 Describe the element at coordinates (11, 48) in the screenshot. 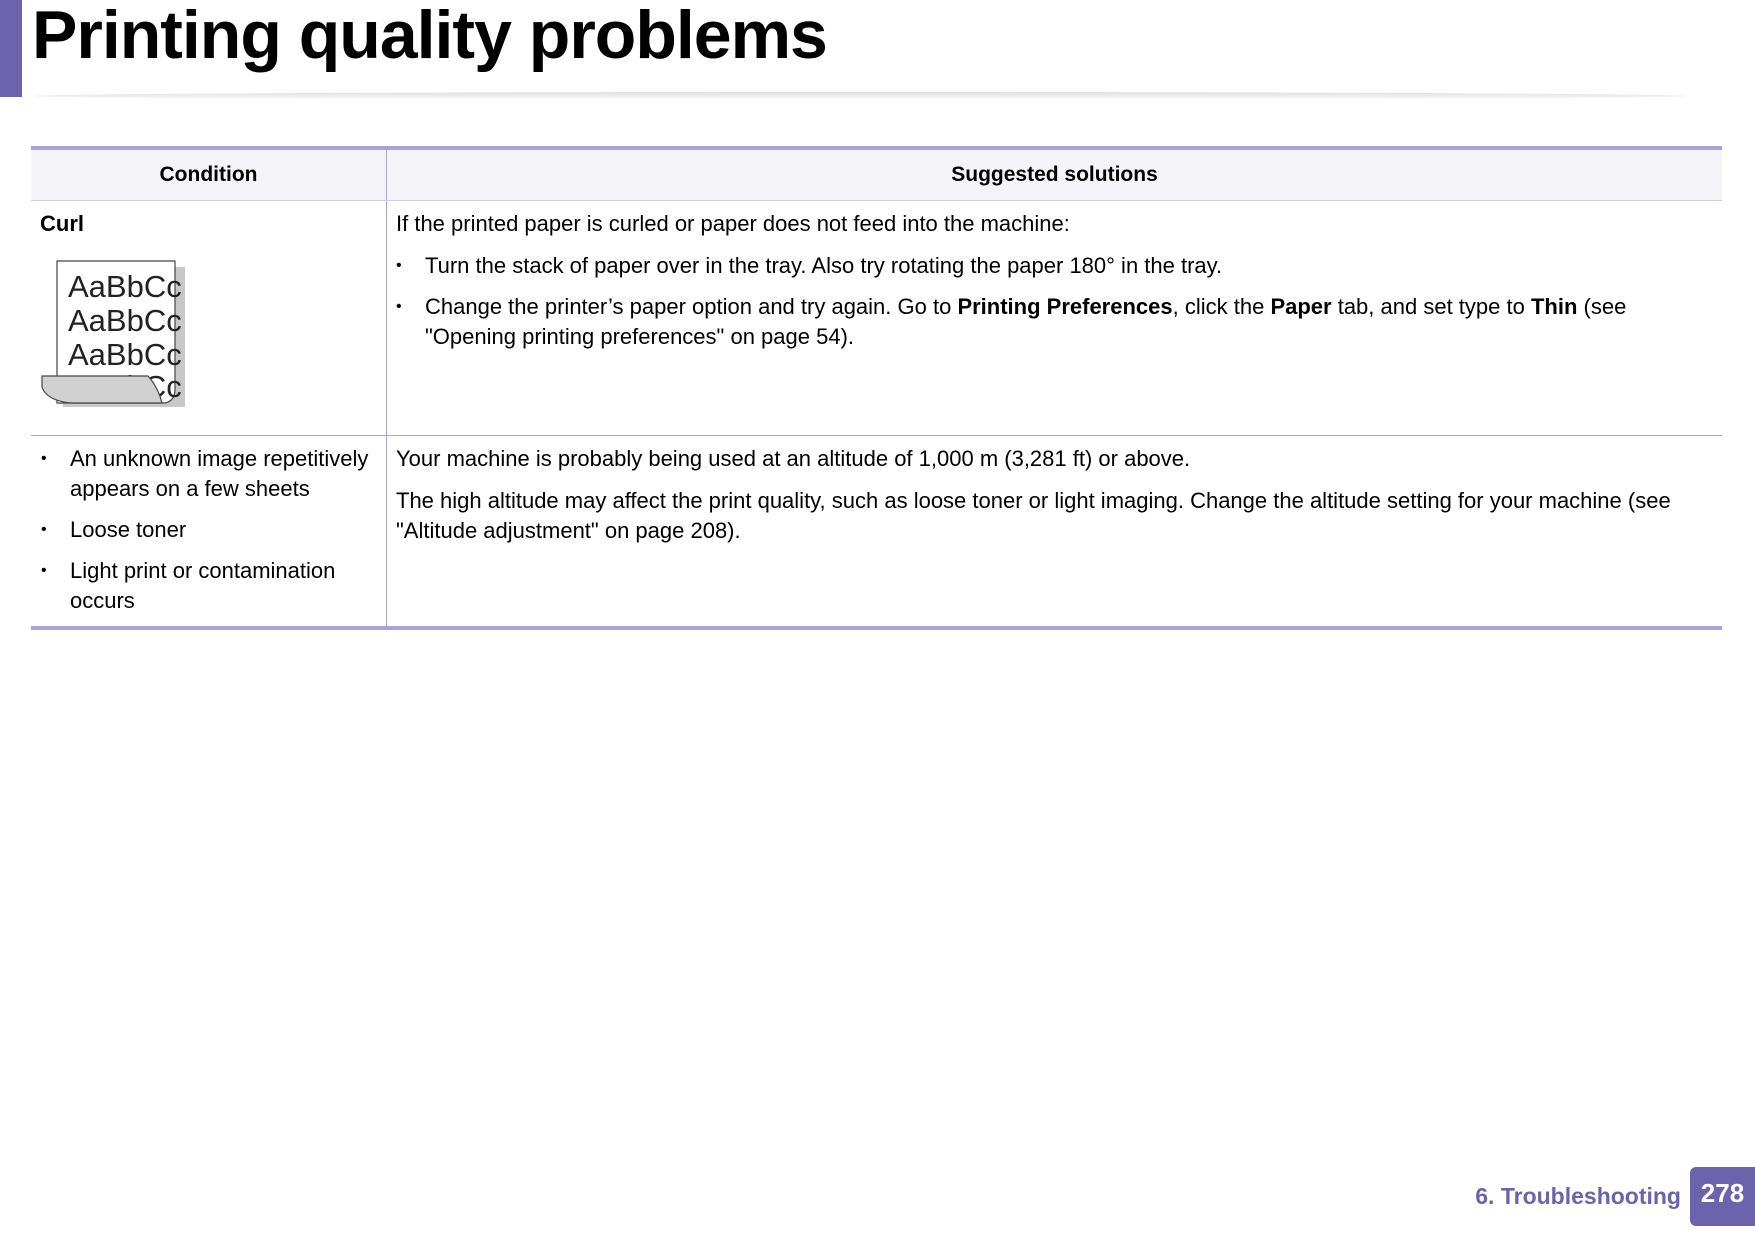

I see `accent-bar` at that location.